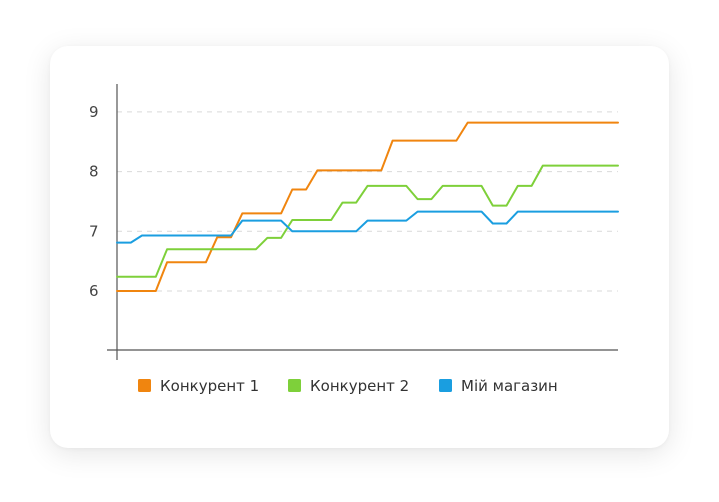 The image size is (719, 502). I want to click on legend-label-1: Конкурент 1, so click(209, 386).